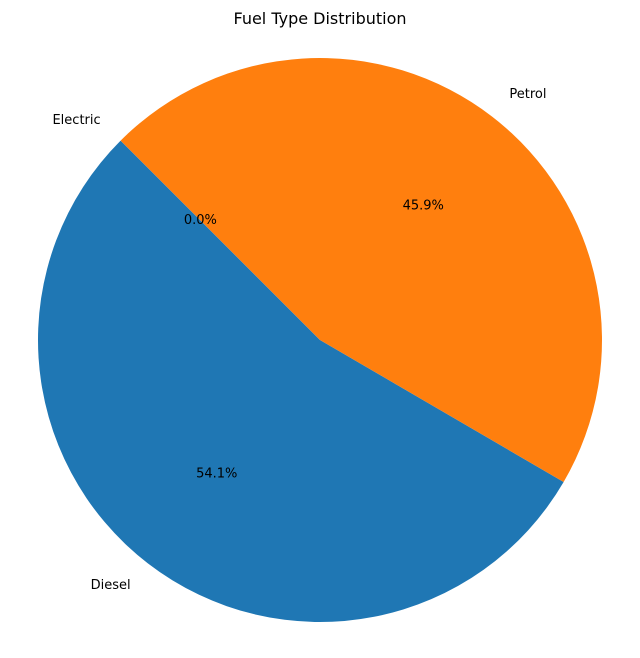  I want to click on slice-percent-diesel: 54.1%, so click(216, 474).